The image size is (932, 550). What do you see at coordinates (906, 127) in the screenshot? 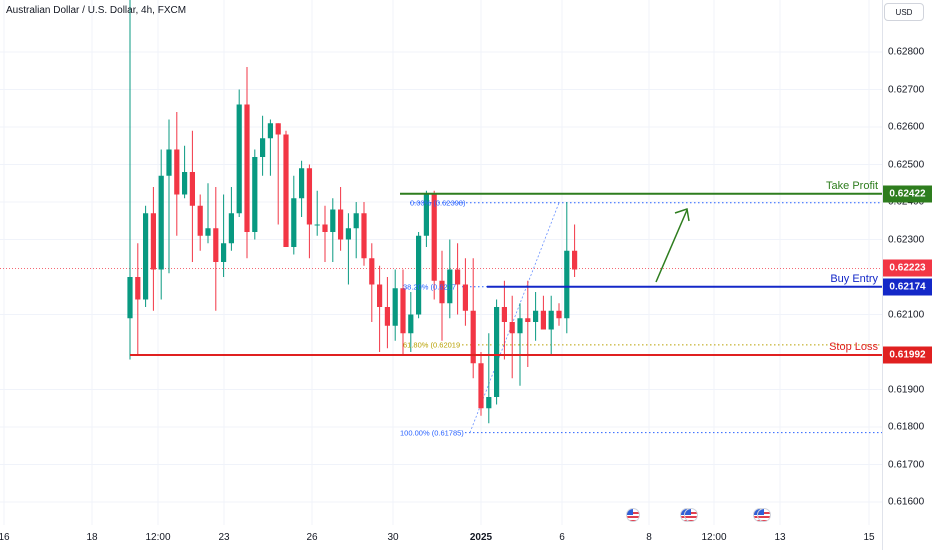
I see `y-tick-label: 0.62600` at bounding box center [906, 127].